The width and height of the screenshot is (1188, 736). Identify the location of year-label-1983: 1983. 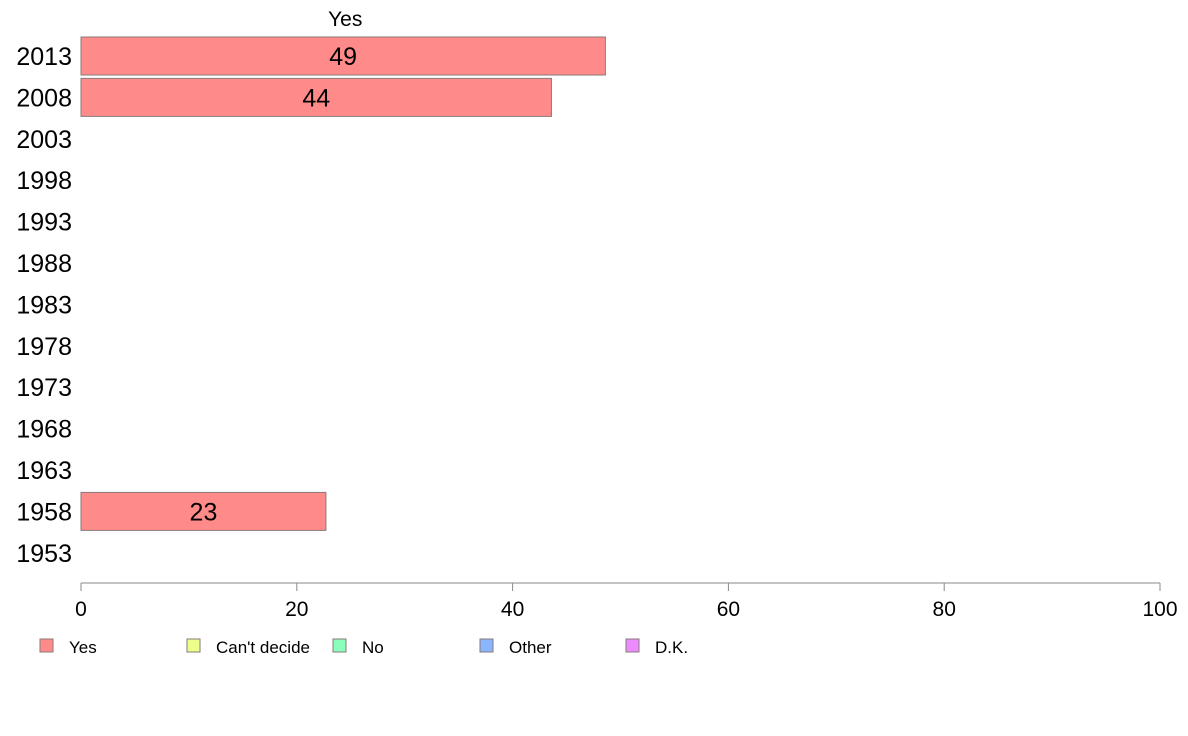
(44, 305).